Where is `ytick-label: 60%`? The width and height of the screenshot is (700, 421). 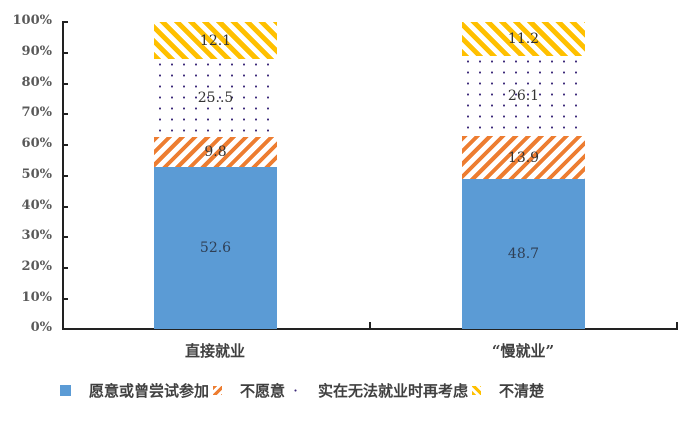
ytick-label: 60% is located at coordinates (36, 143).